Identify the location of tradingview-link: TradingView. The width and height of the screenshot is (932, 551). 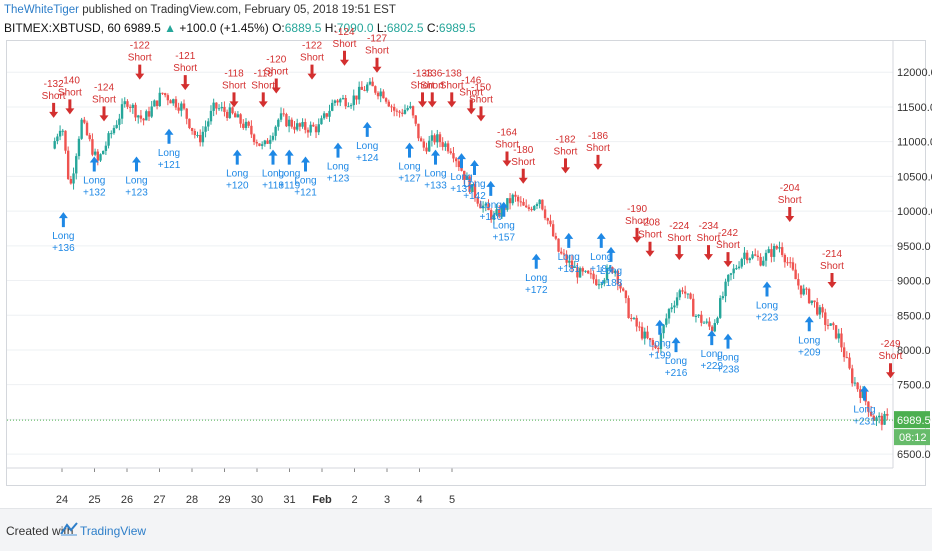
(113, 531).